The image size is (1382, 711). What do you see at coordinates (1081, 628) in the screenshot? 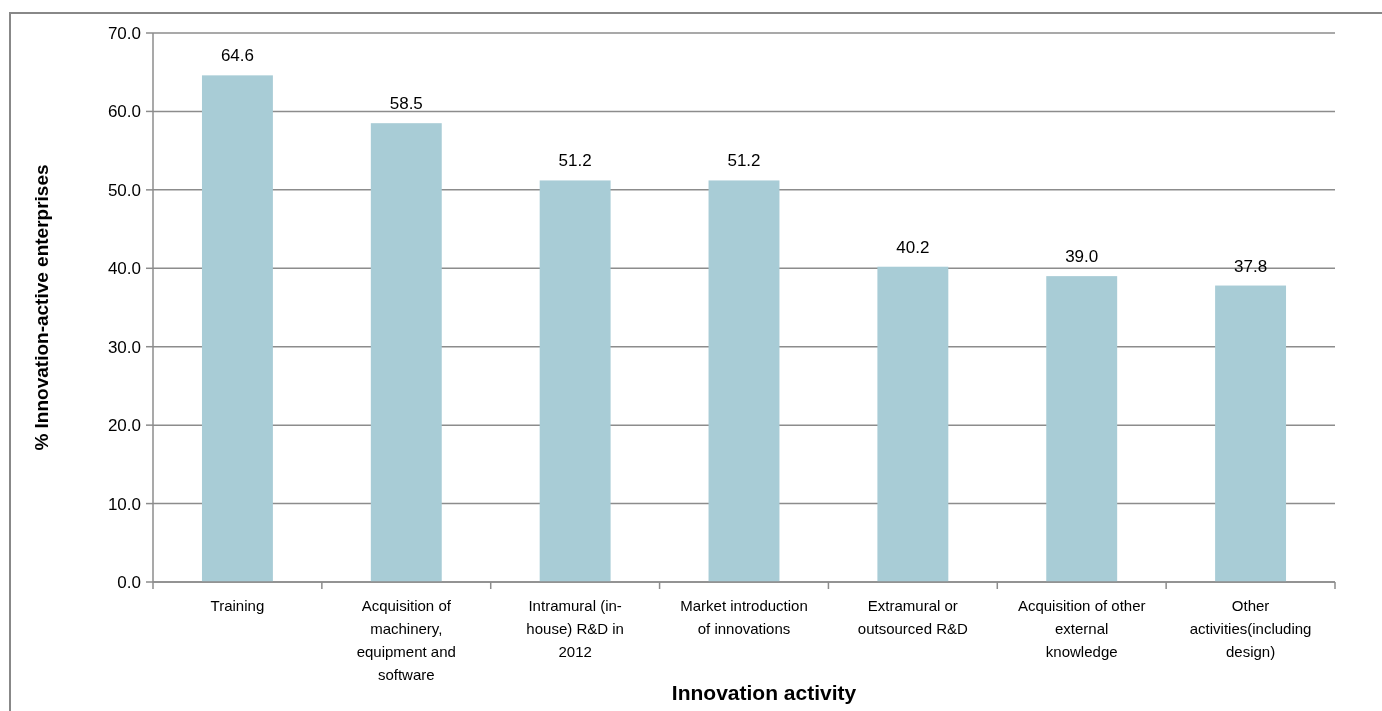
I see `x-tick-label: Acquisition of other external knowledge` at bounding box center [1081, 628].